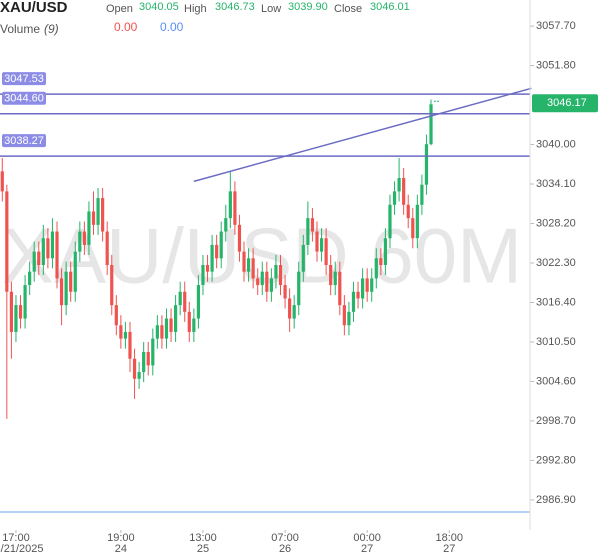 The width and height of the screenshot is (600, 558). I want to click on legend-value: 3046.01, so click(390, 7).